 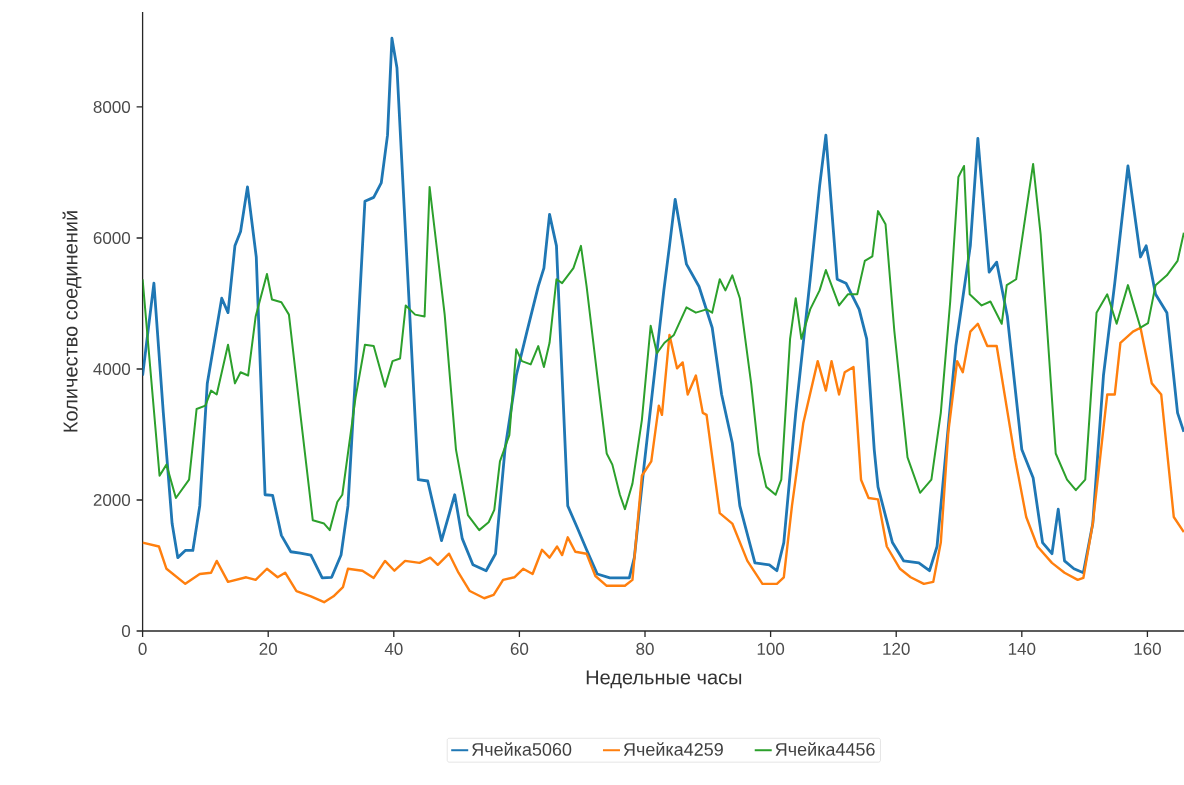 What do you see at coordinates (825, 749) in the screenshot?
I see `legend-label: Ячейка4456` at bounding box center [825, 749].